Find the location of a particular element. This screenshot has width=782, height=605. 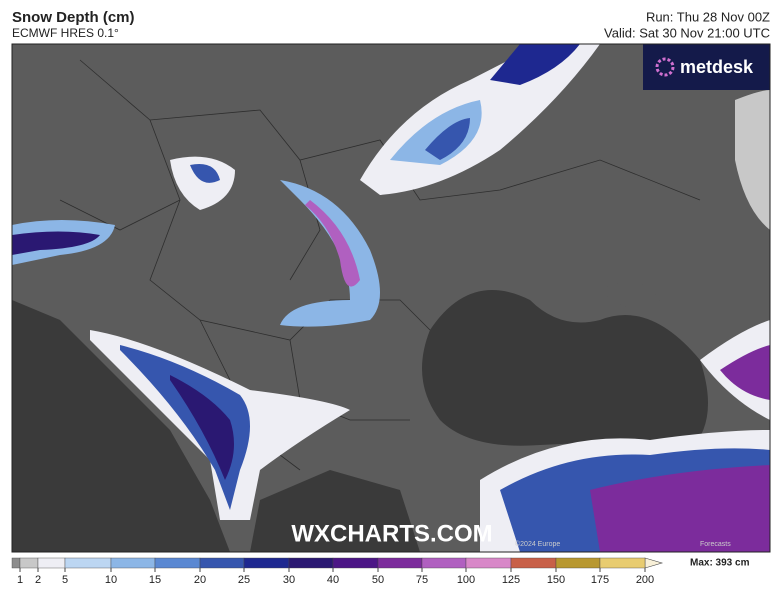

legend-label: 150 is located at coordinates (556, 580).